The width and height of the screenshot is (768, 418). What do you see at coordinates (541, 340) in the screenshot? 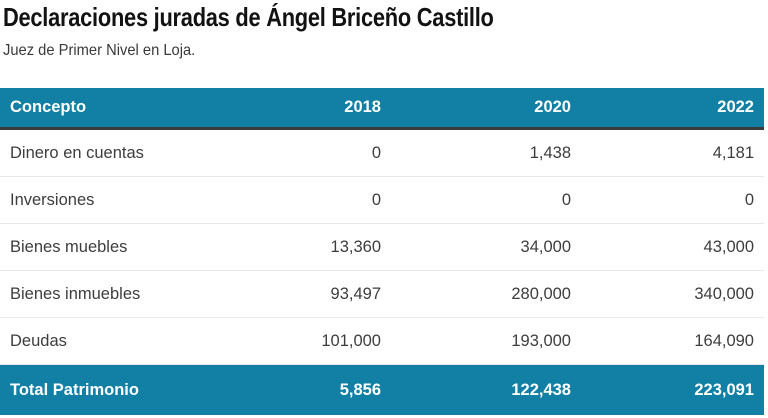
I see `value-cell-2020: 193,000` at bounding box center [541, 340].